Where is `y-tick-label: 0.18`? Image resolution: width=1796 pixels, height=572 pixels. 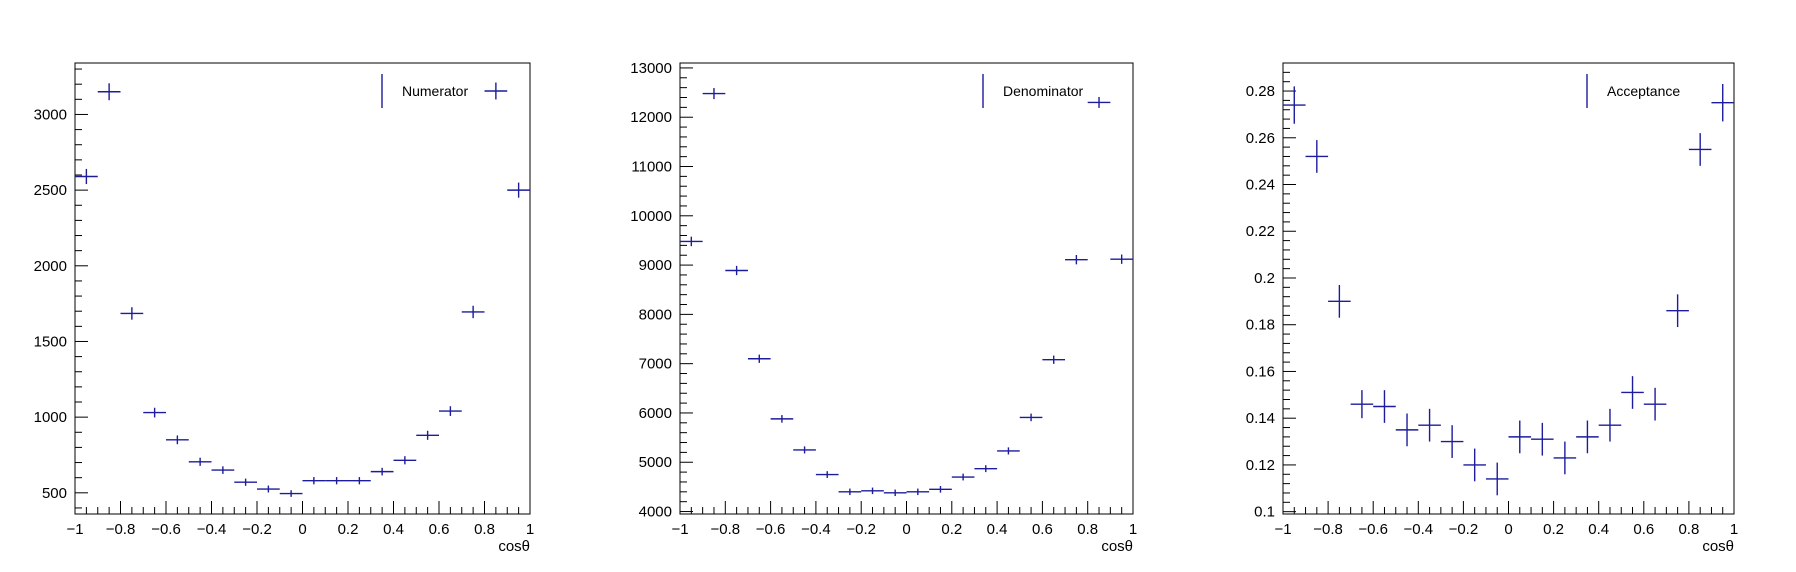
y-tick-label: 0.18 is located at coordinates (1260, 325).